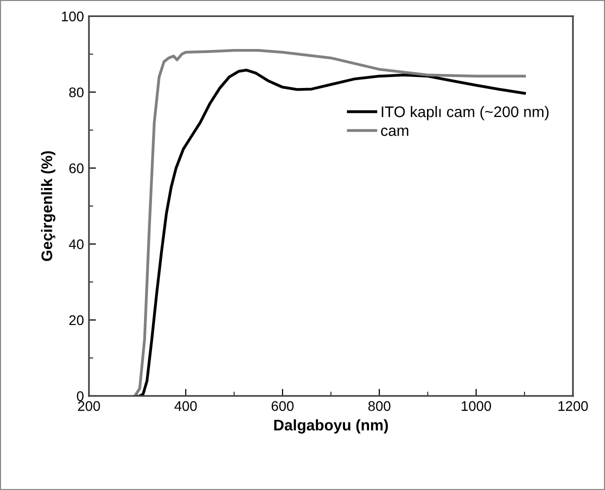  What do you see at coordinates (379, 406) in the screenshot?
I see `x-tick-label: 800` at bounding box center [379, 406].